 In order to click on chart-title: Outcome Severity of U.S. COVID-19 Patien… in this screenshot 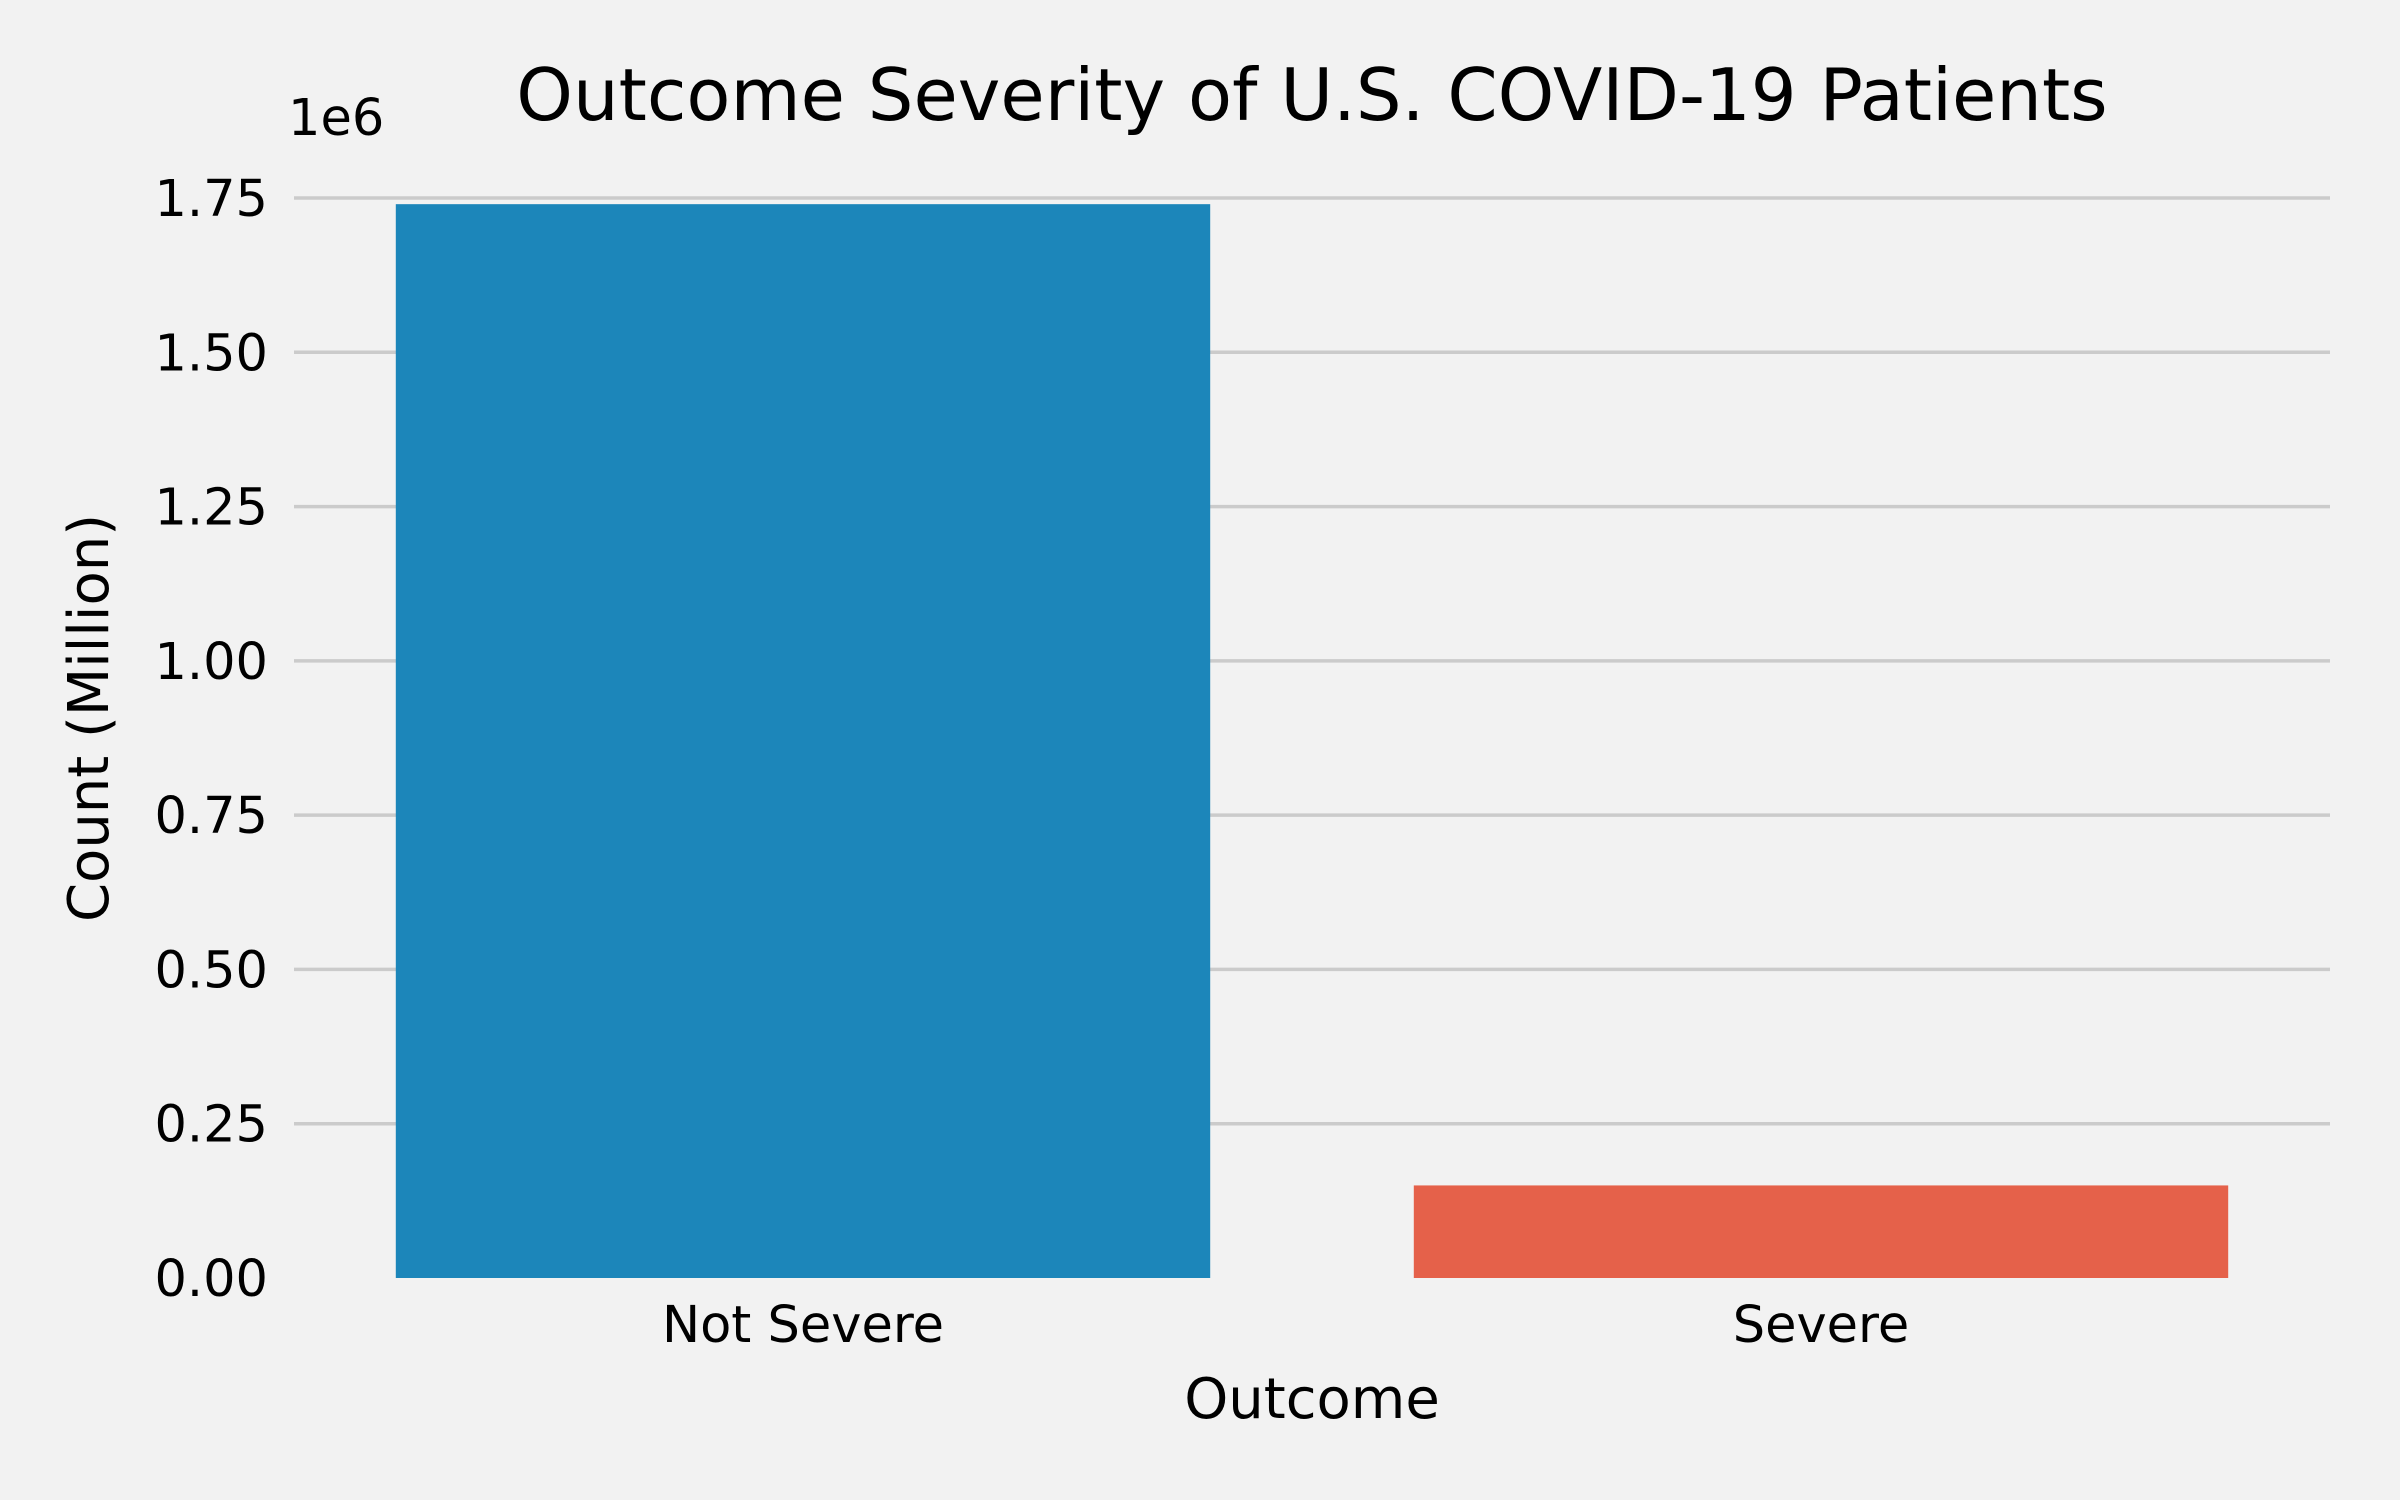, I will do `click(1311, 95)`.